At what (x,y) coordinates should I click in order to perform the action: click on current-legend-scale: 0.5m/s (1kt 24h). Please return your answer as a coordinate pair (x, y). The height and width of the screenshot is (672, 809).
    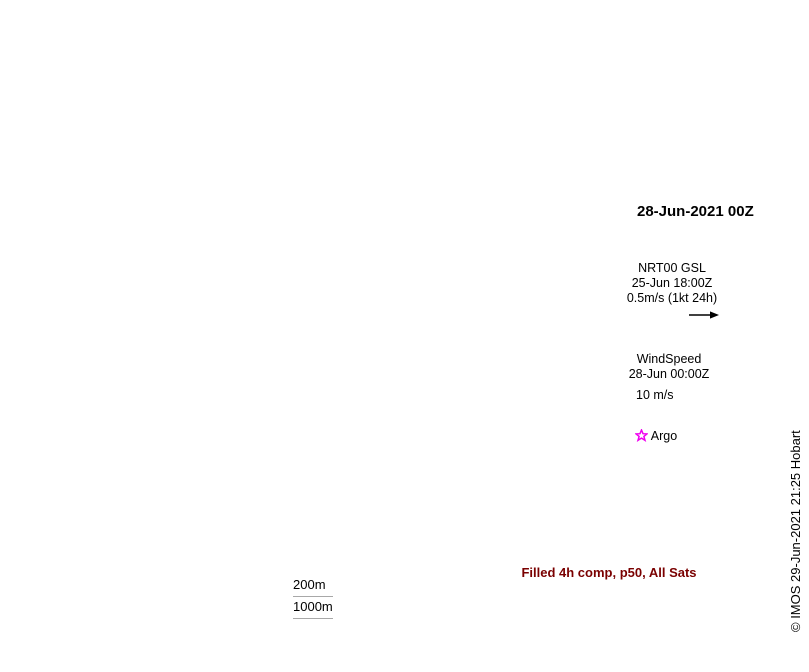
    Looking at the image, I should click on (672, 298).